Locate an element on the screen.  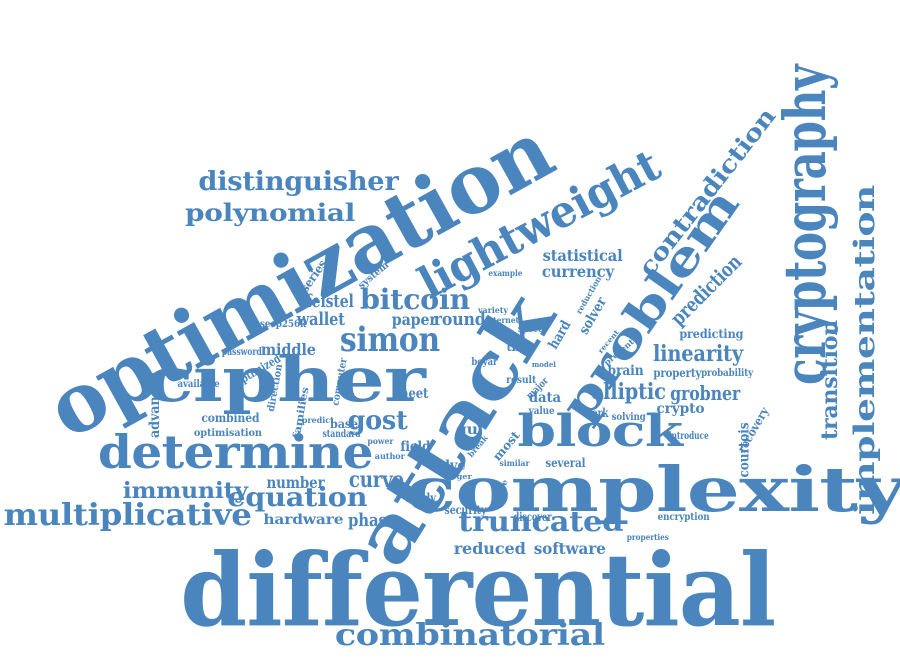
cloud-word: secp256k is located at coordinates (282, 324).